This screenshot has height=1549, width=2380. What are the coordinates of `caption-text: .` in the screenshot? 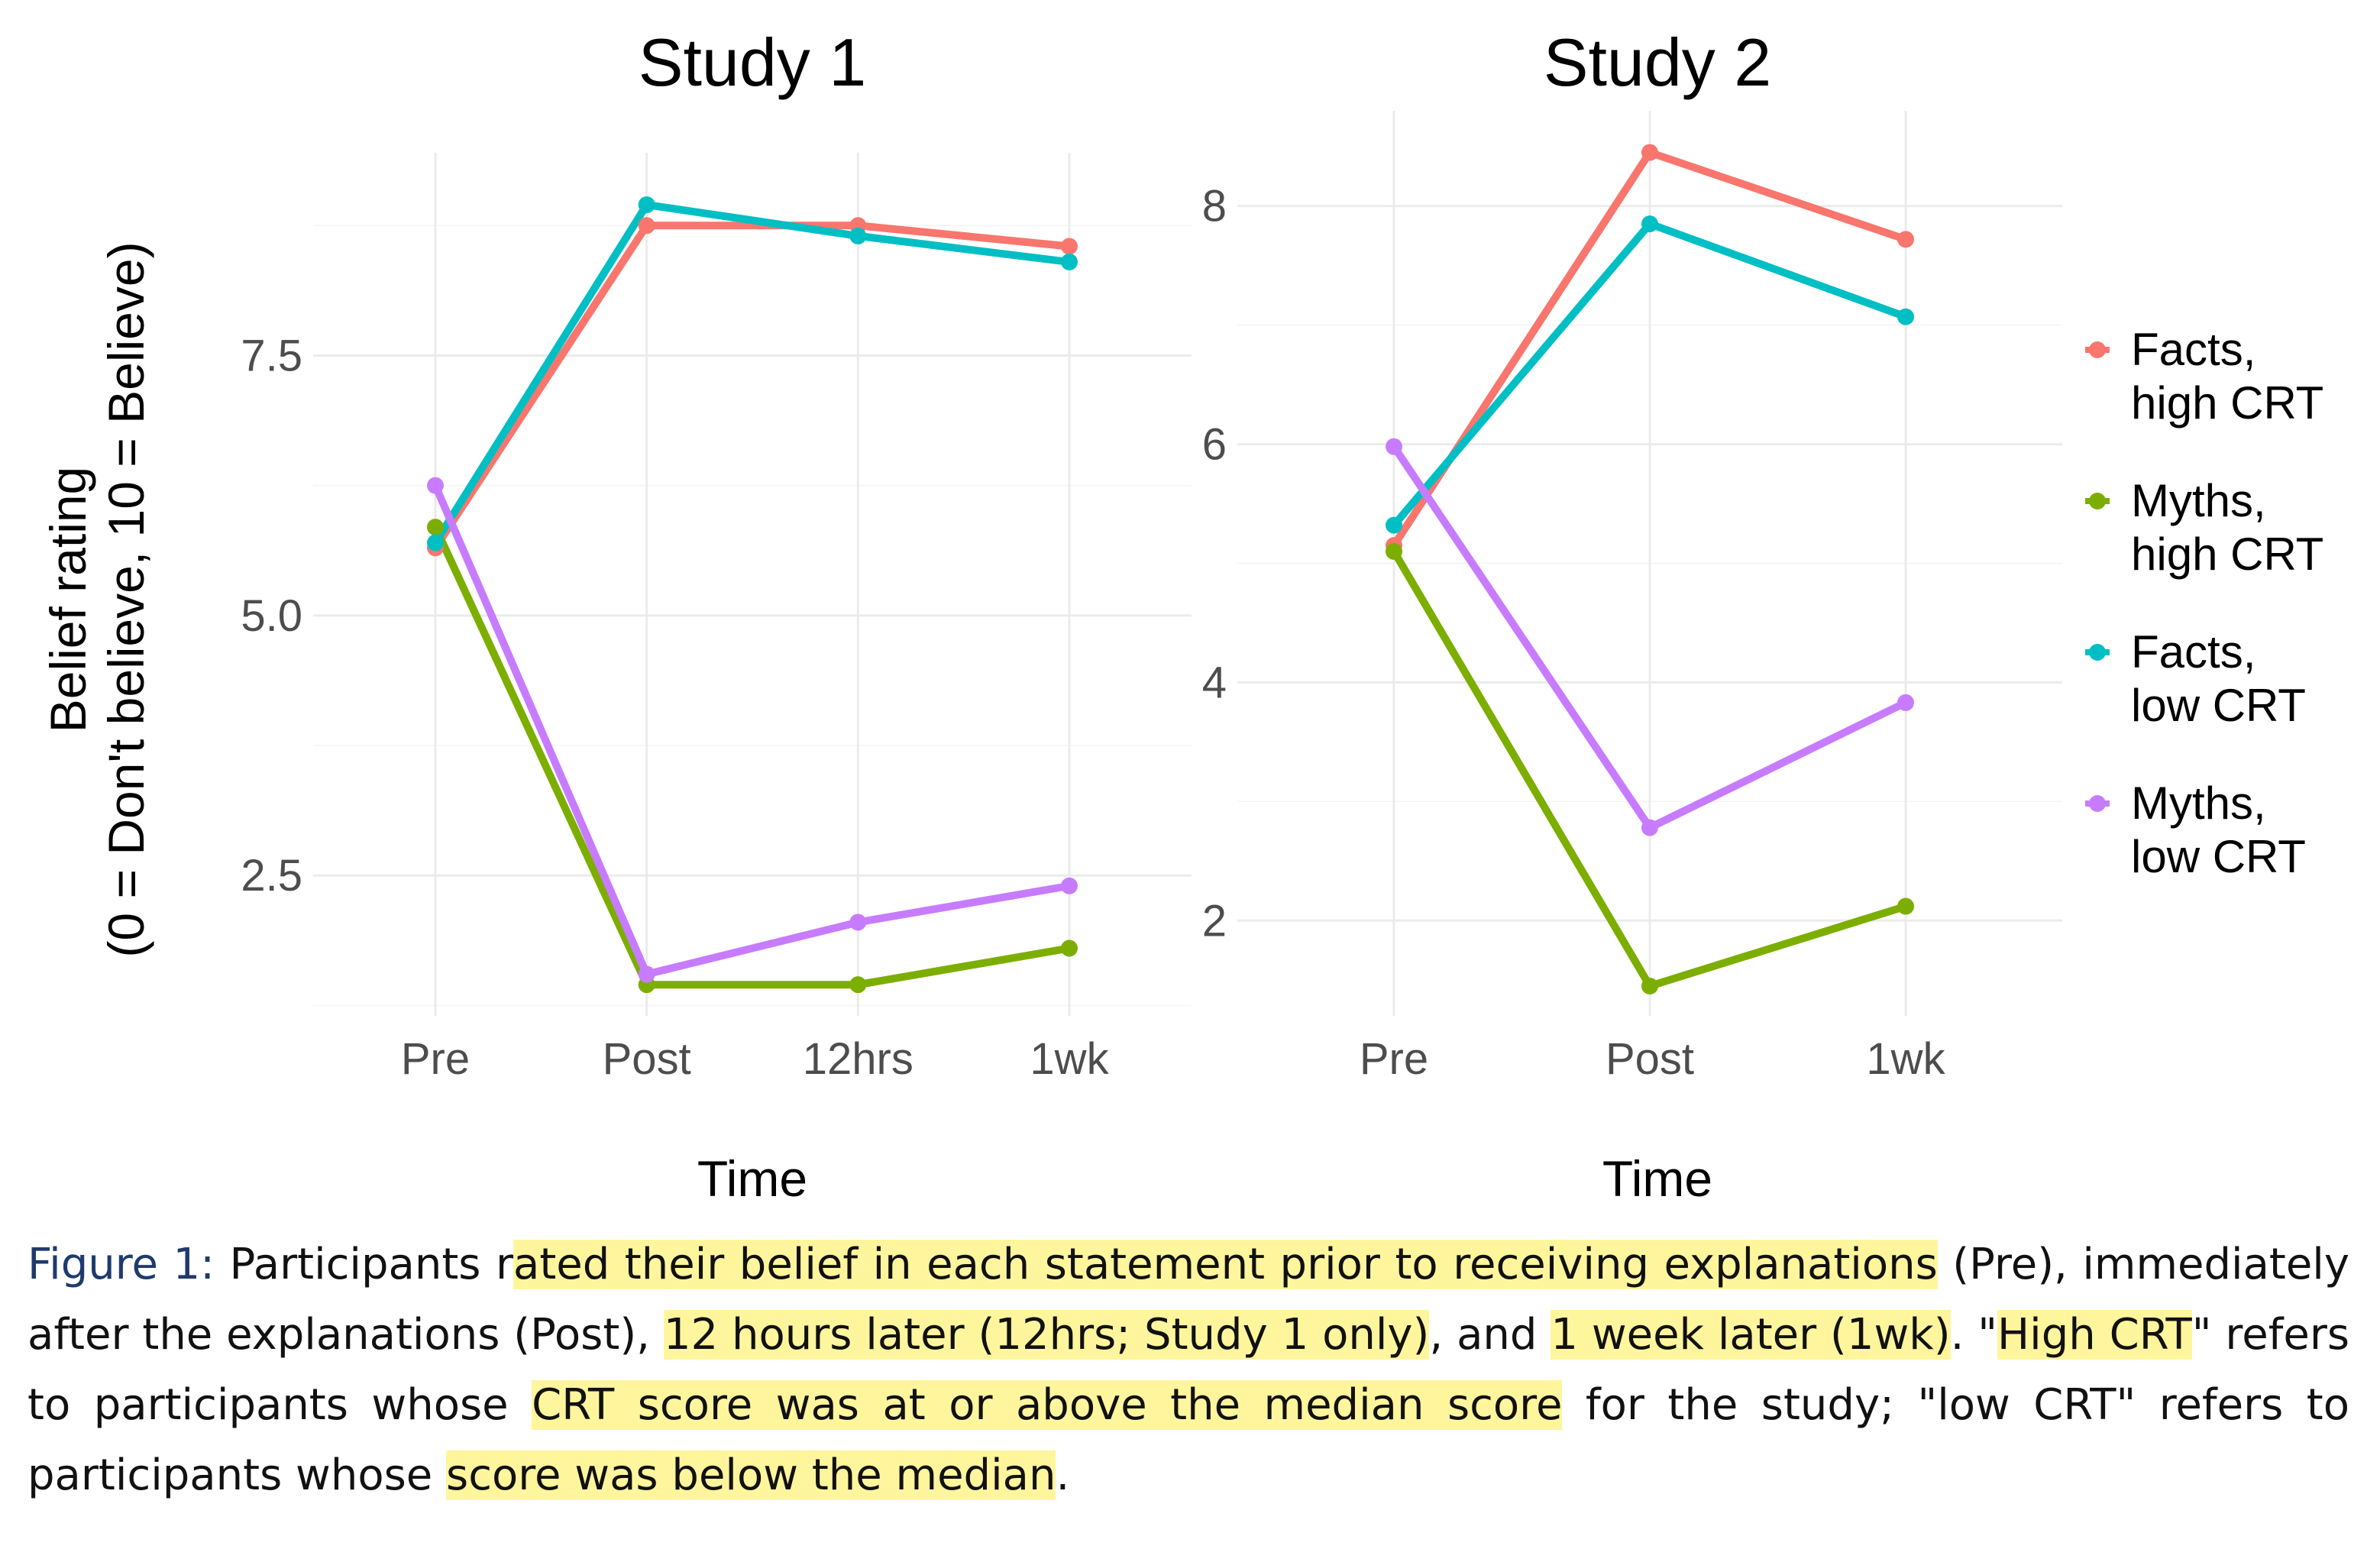 It's located at (1063, 1475).